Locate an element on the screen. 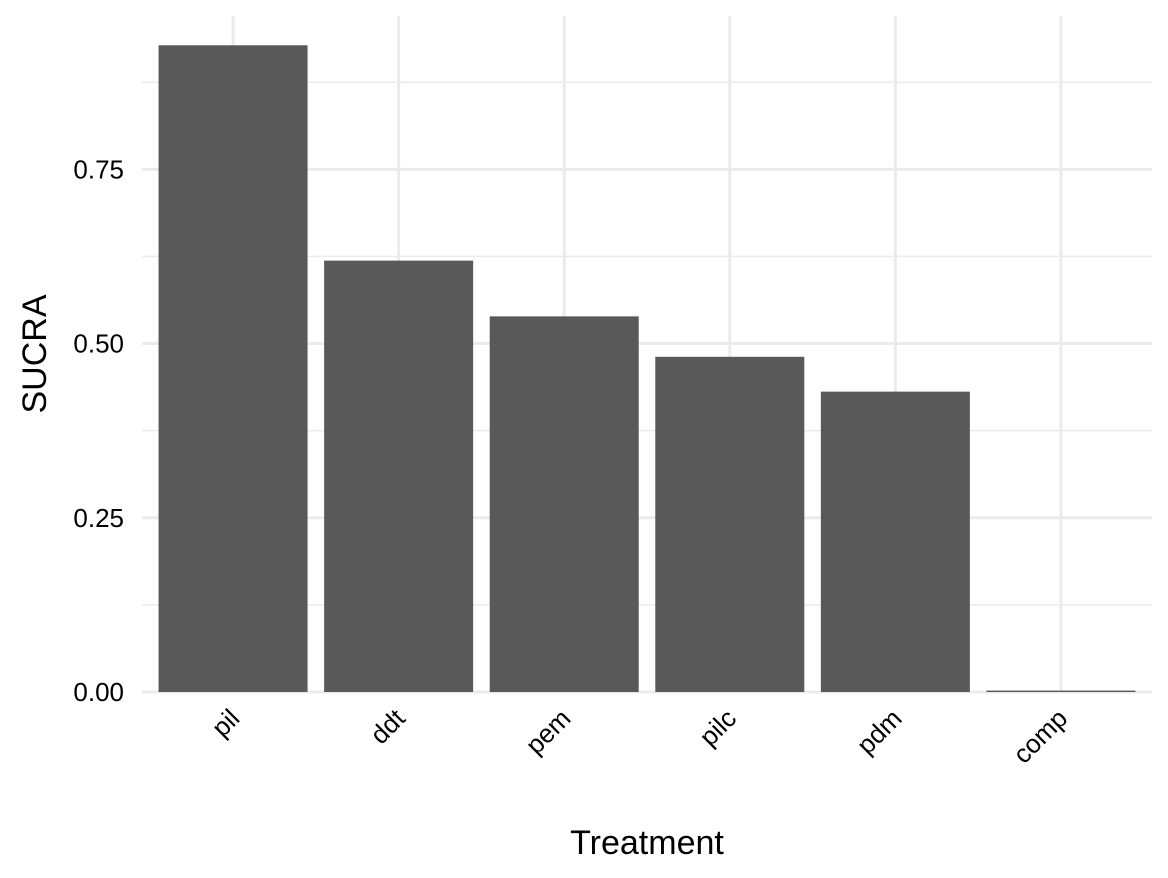 The image size is (1168, 878). bar-pil is located at coordinates (233, 369).